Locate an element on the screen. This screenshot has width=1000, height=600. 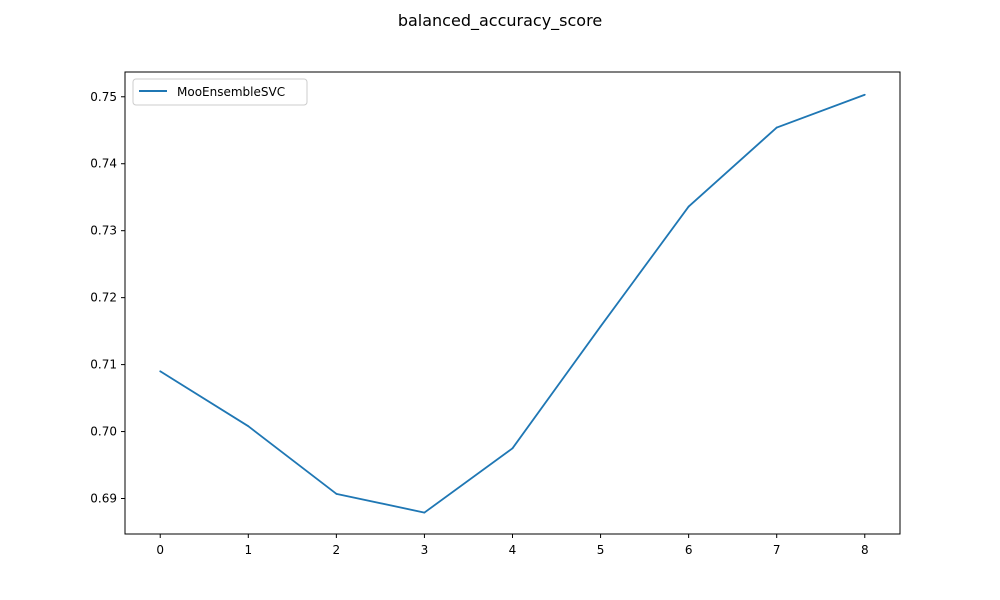
chart-title: balanced_accuracy_score is located at coordinates (500, 21).